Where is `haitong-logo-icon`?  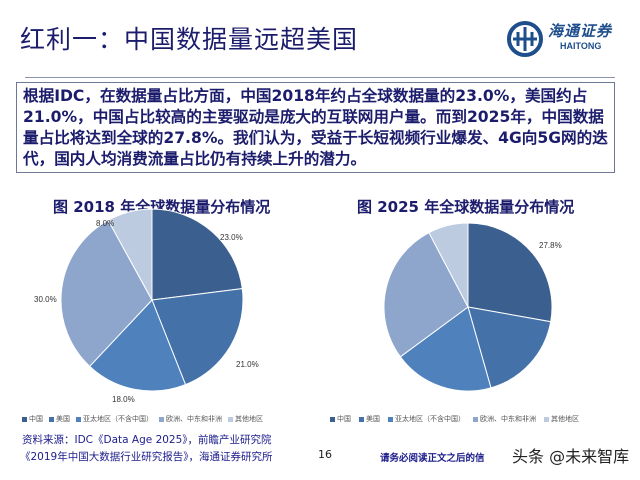 haitong-logo-icon is located at coordinates (525, 39).